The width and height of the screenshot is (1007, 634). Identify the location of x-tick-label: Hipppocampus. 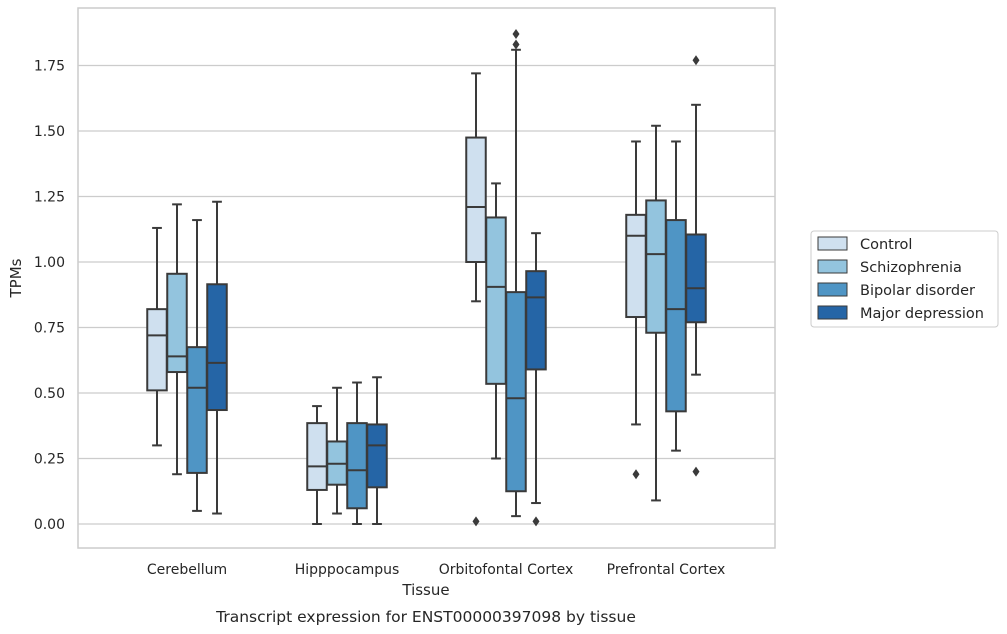
(347, 570).